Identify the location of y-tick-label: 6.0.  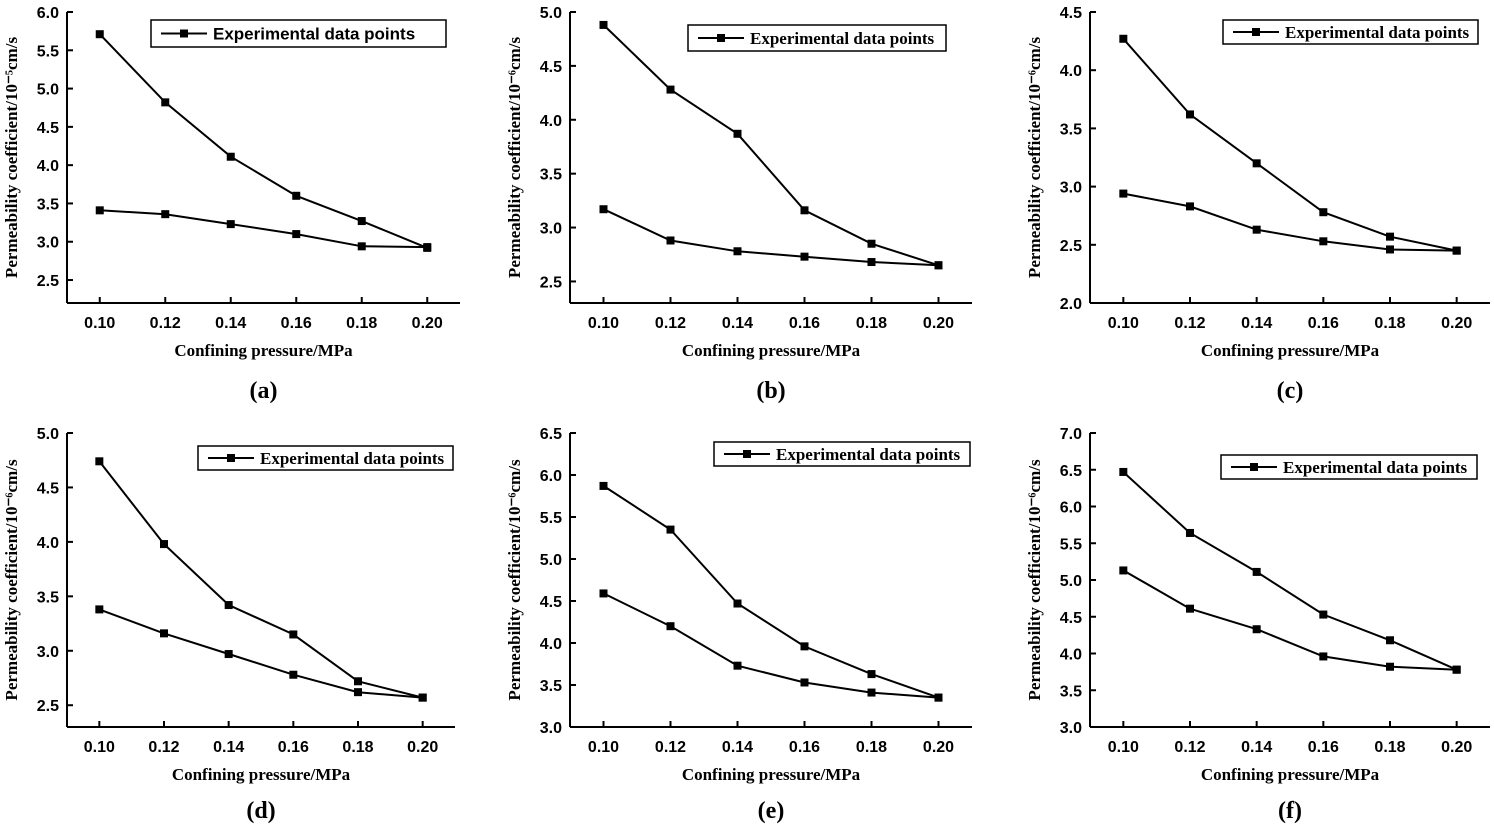
(551, 476).